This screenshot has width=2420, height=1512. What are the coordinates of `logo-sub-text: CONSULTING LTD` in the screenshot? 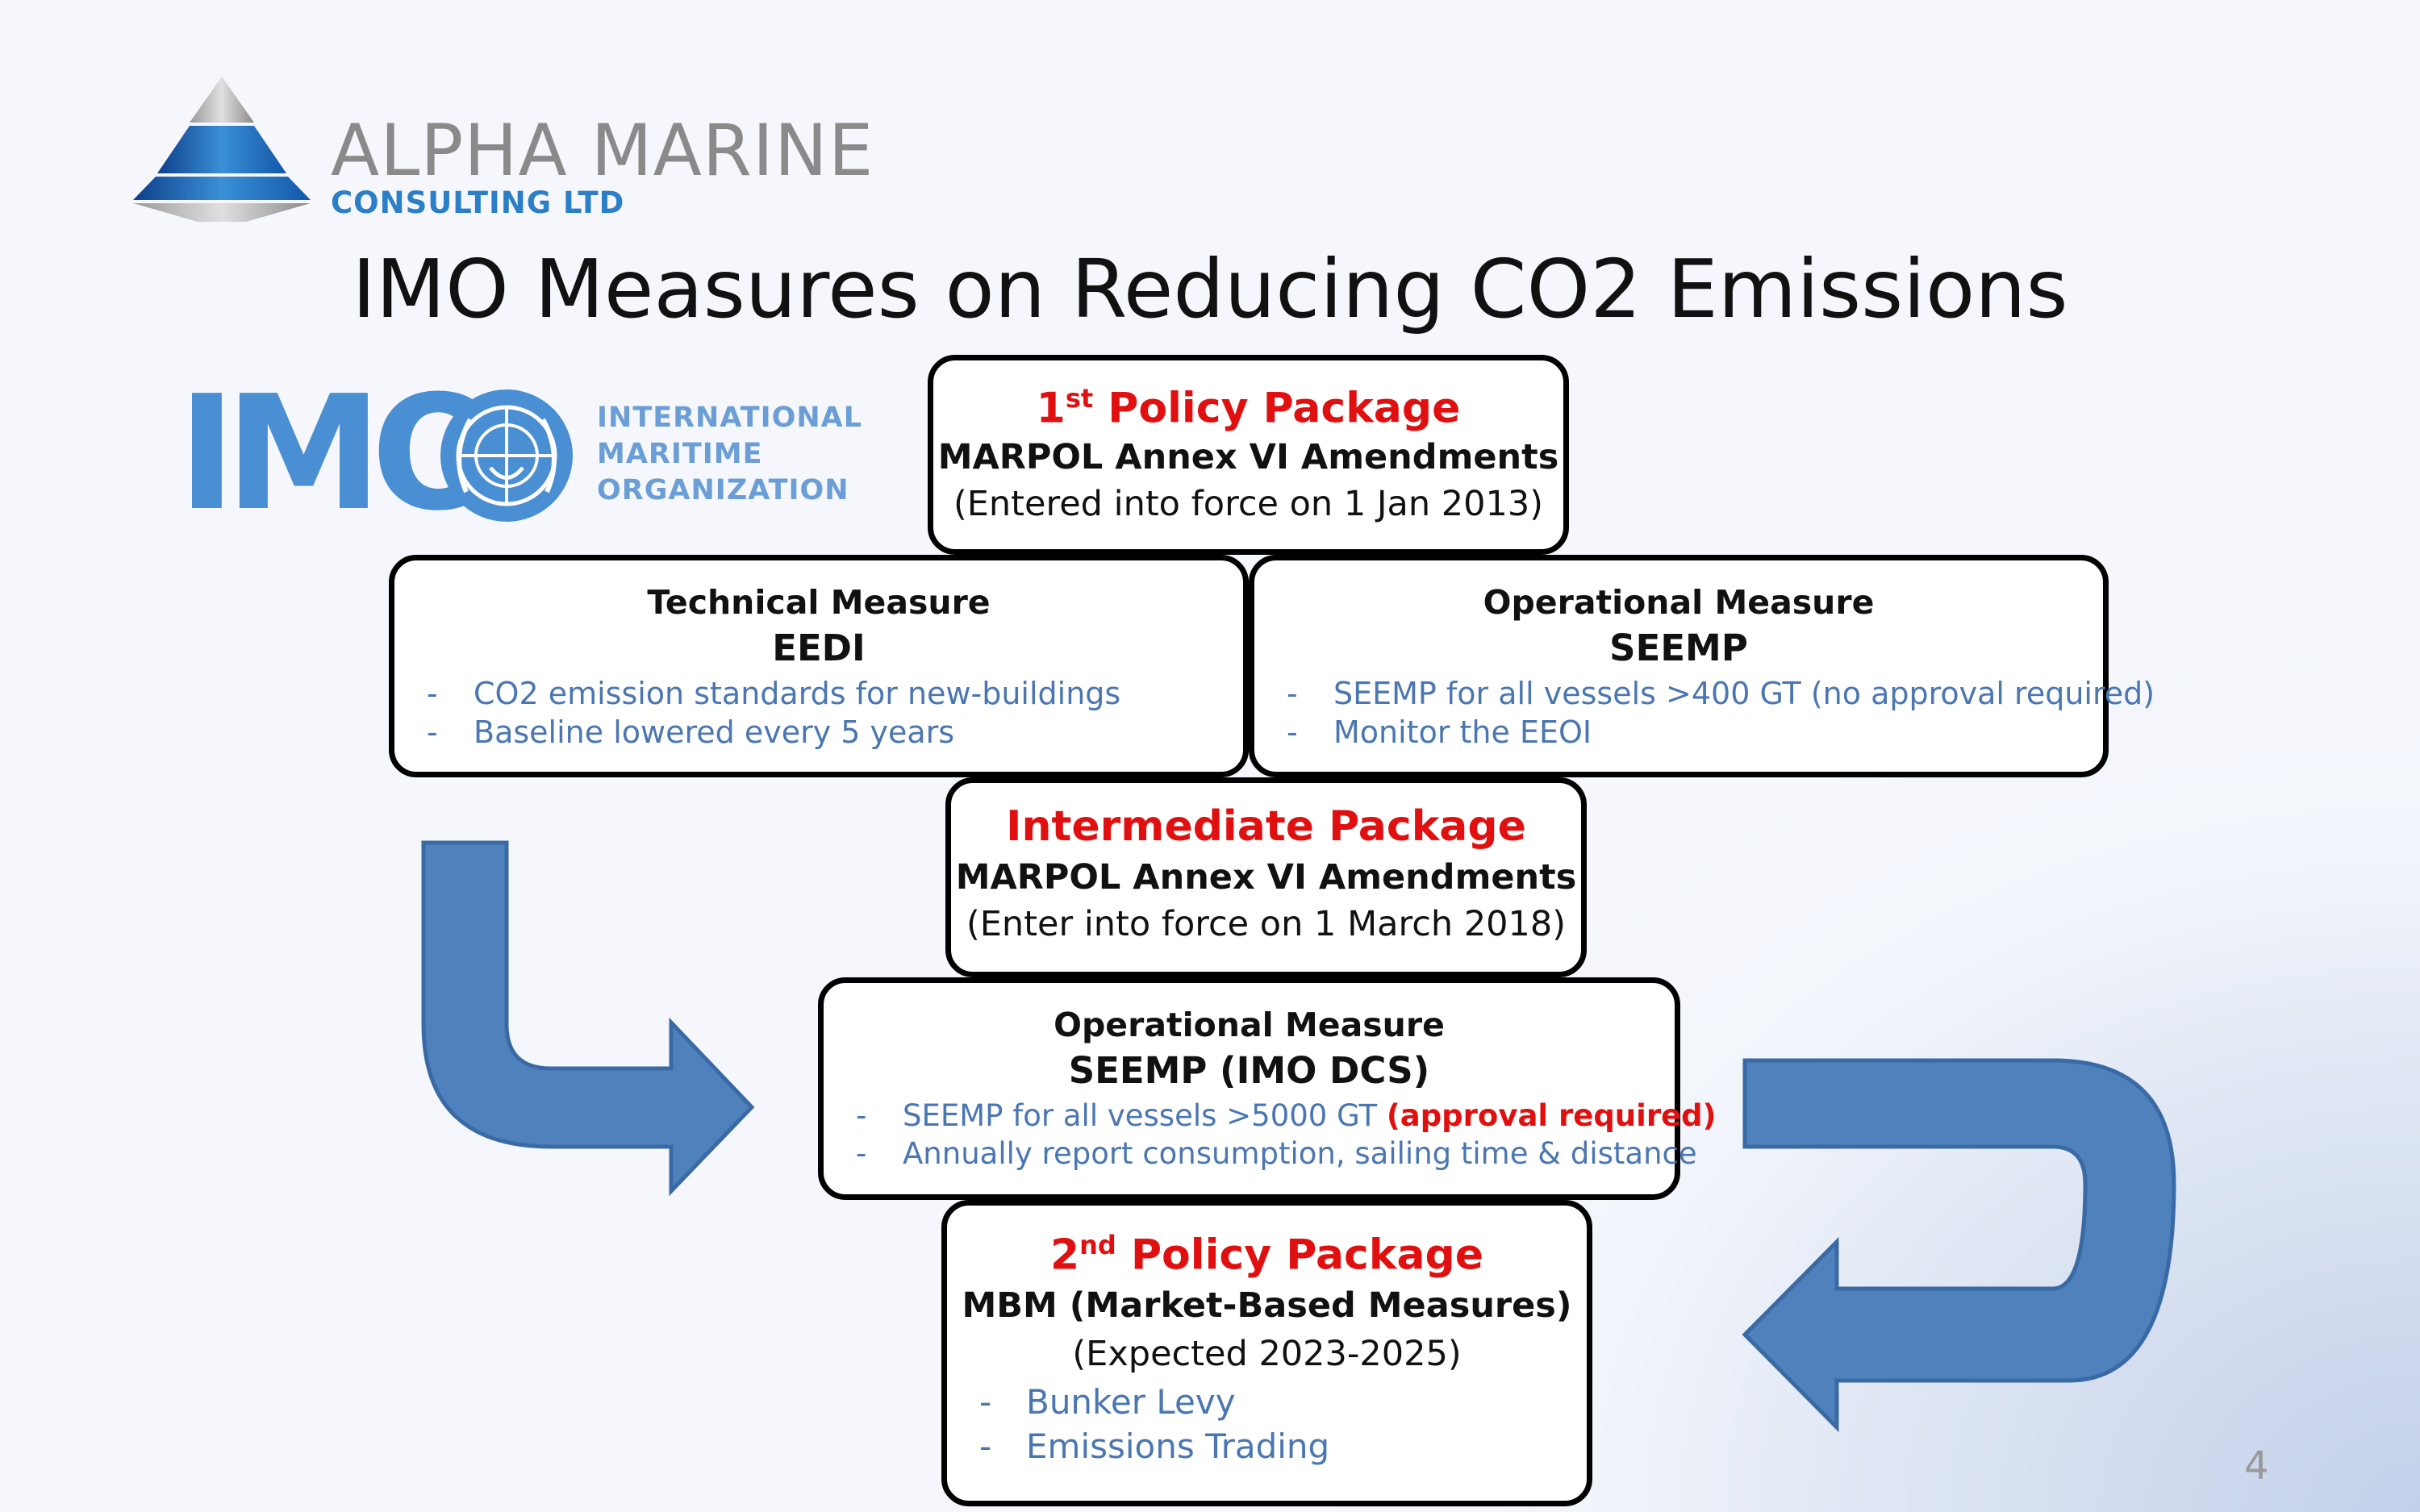 It's located at (478, 203).